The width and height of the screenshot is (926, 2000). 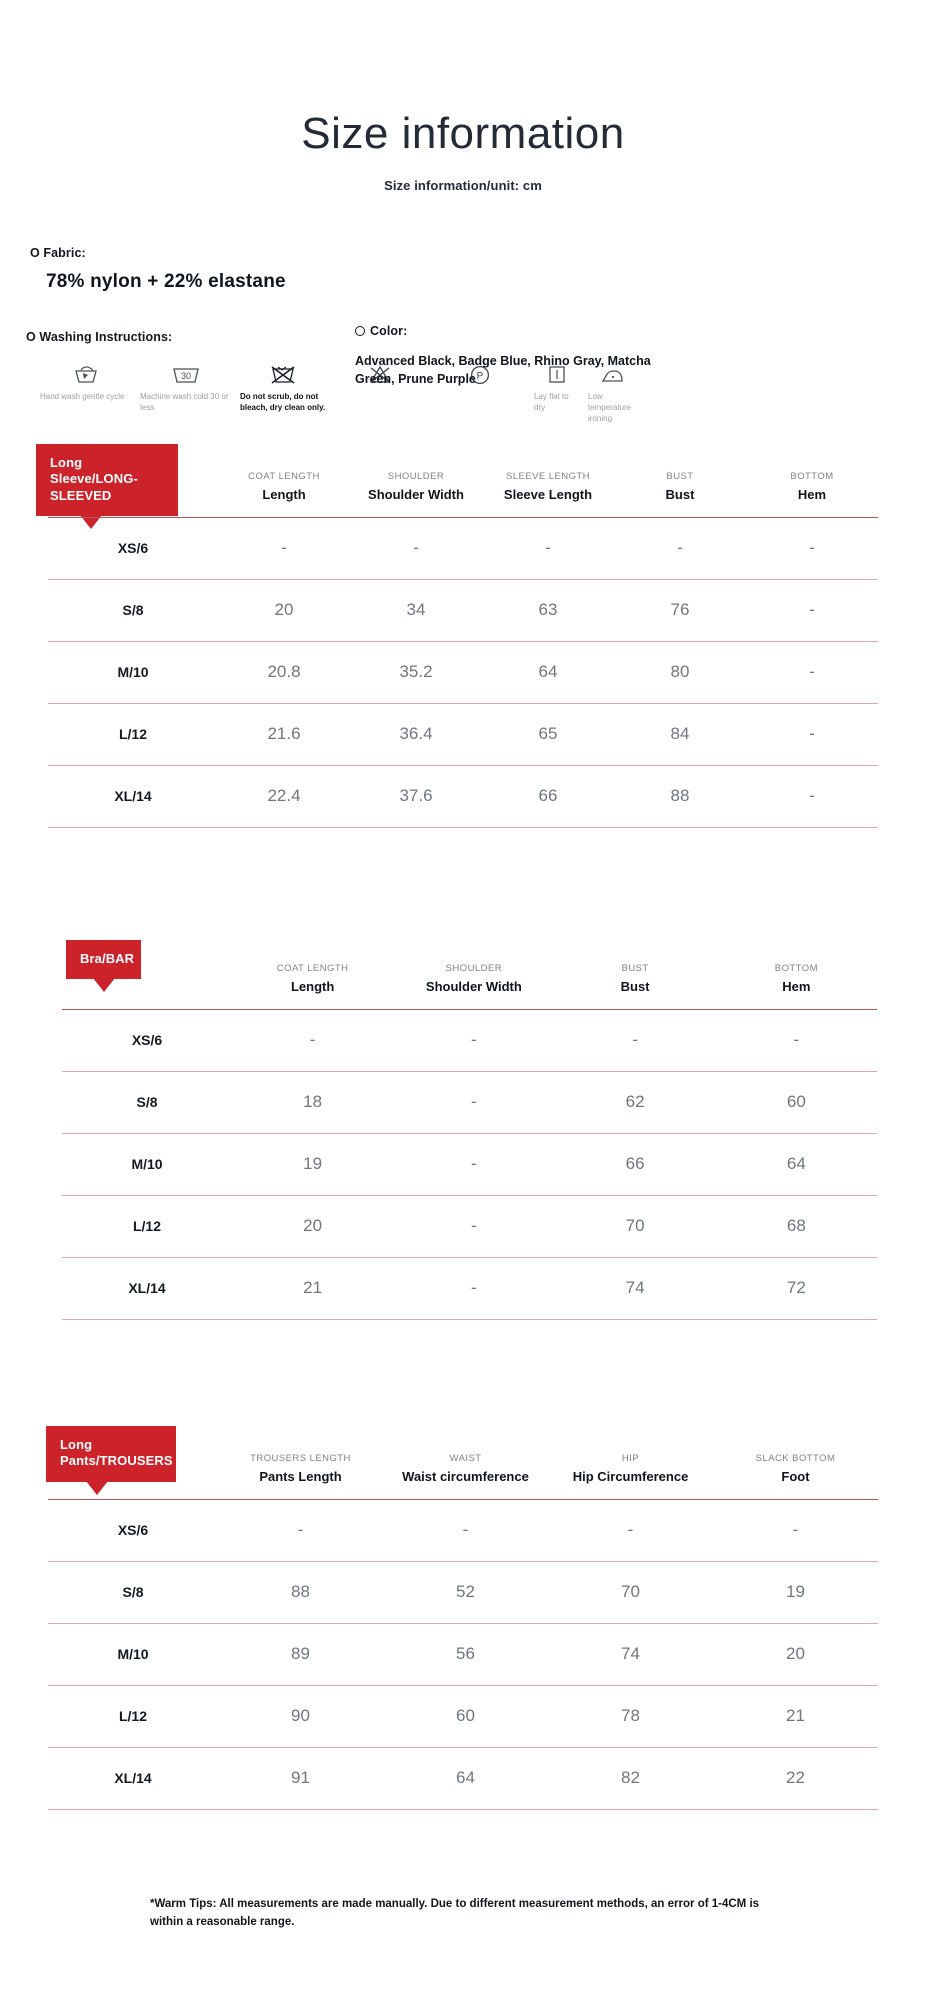 I want to click on wash-item-hand-wash: Hand wash gentle cycle, so click(x=86, y=382).